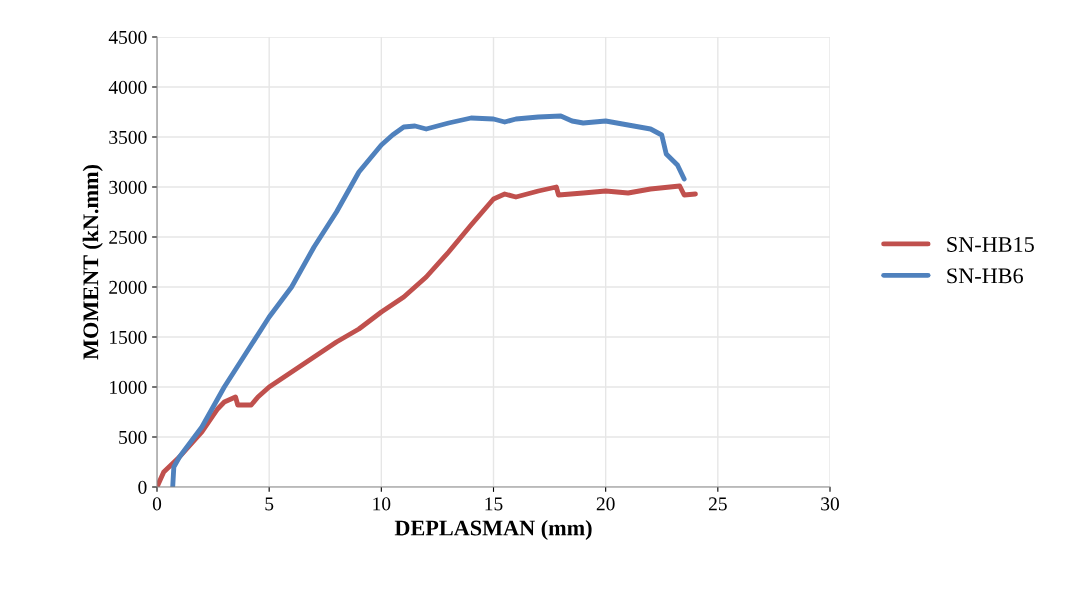  I want to click on x-tick-label: 15, so click(494, 504).